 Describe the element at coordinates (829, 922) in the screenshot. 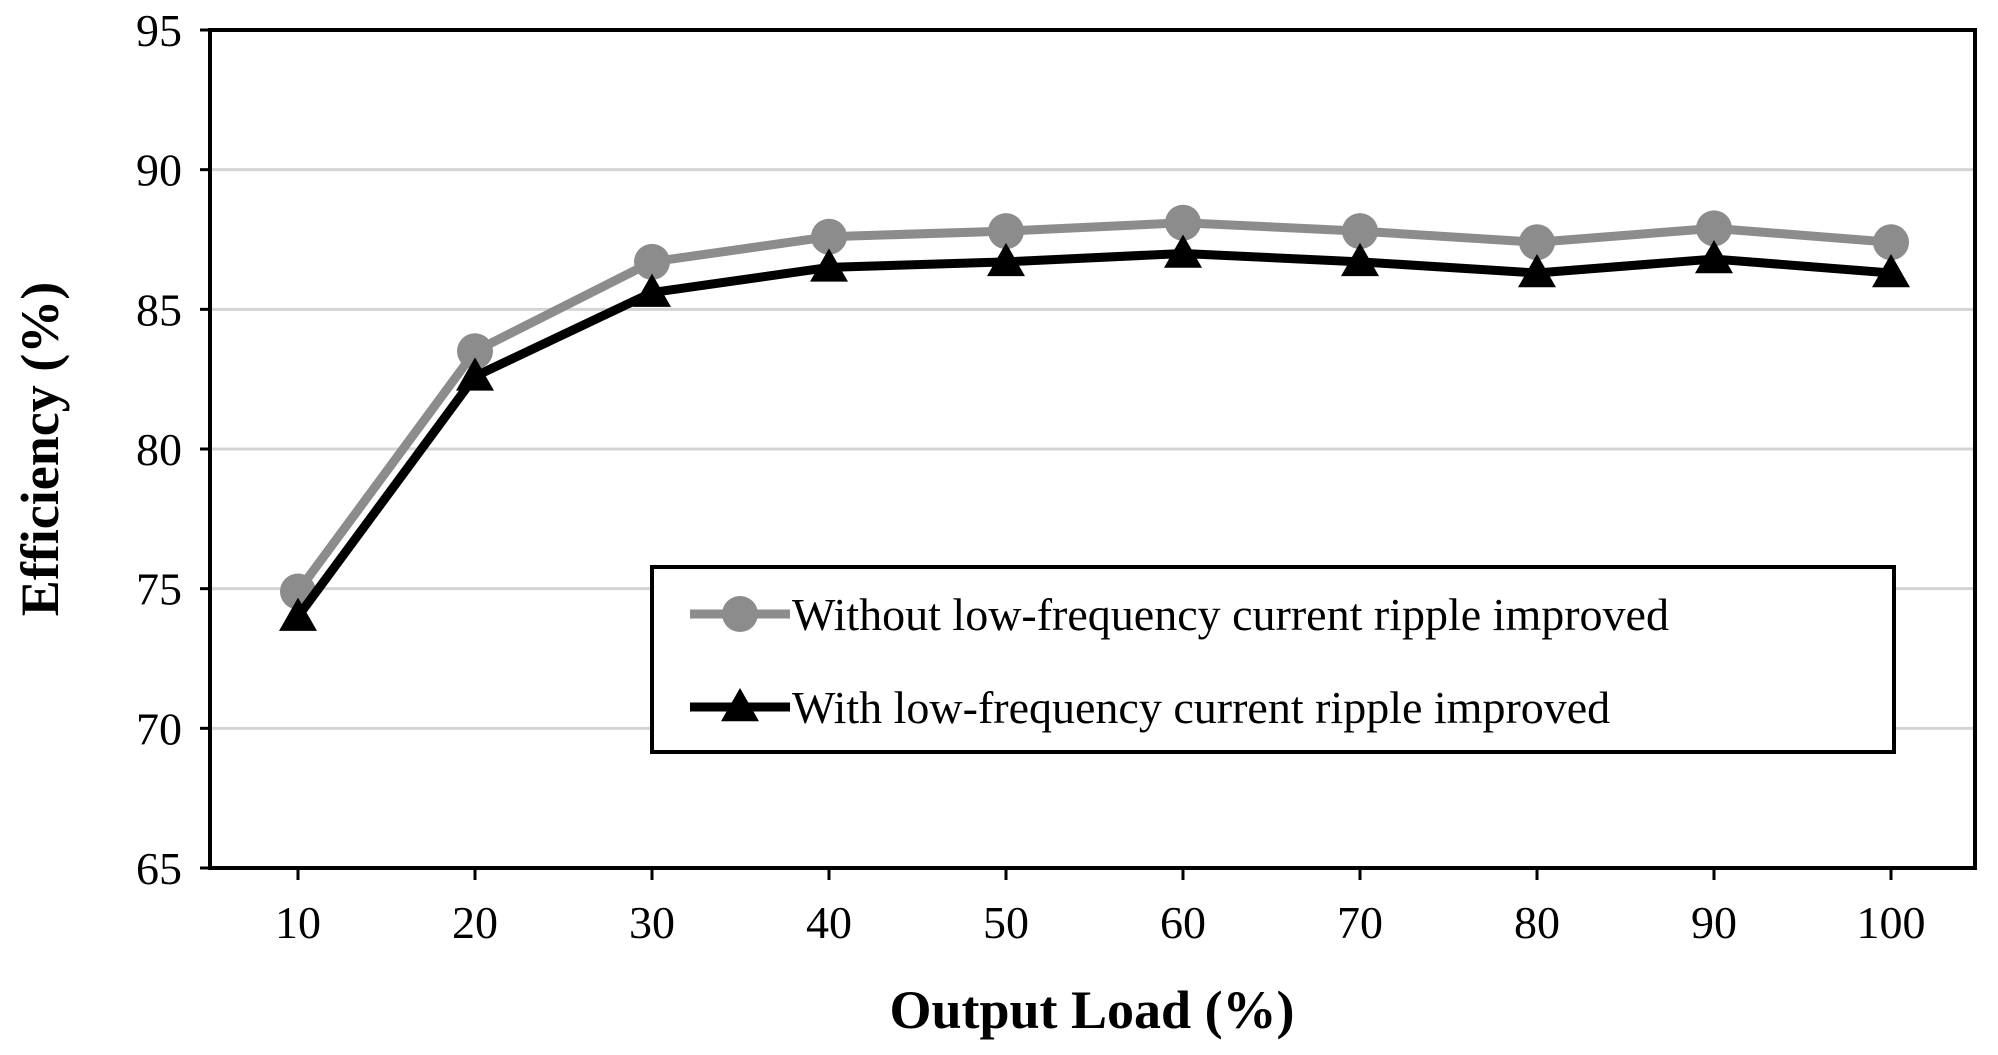

I see `x-tick-label-40: 40` at that location.